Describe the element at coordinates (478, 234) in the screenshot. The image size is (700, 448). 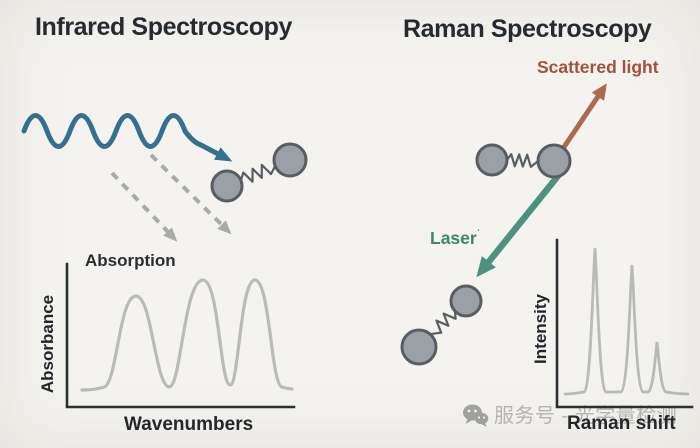
I see `laser-label-mark: ˈ` at that location.